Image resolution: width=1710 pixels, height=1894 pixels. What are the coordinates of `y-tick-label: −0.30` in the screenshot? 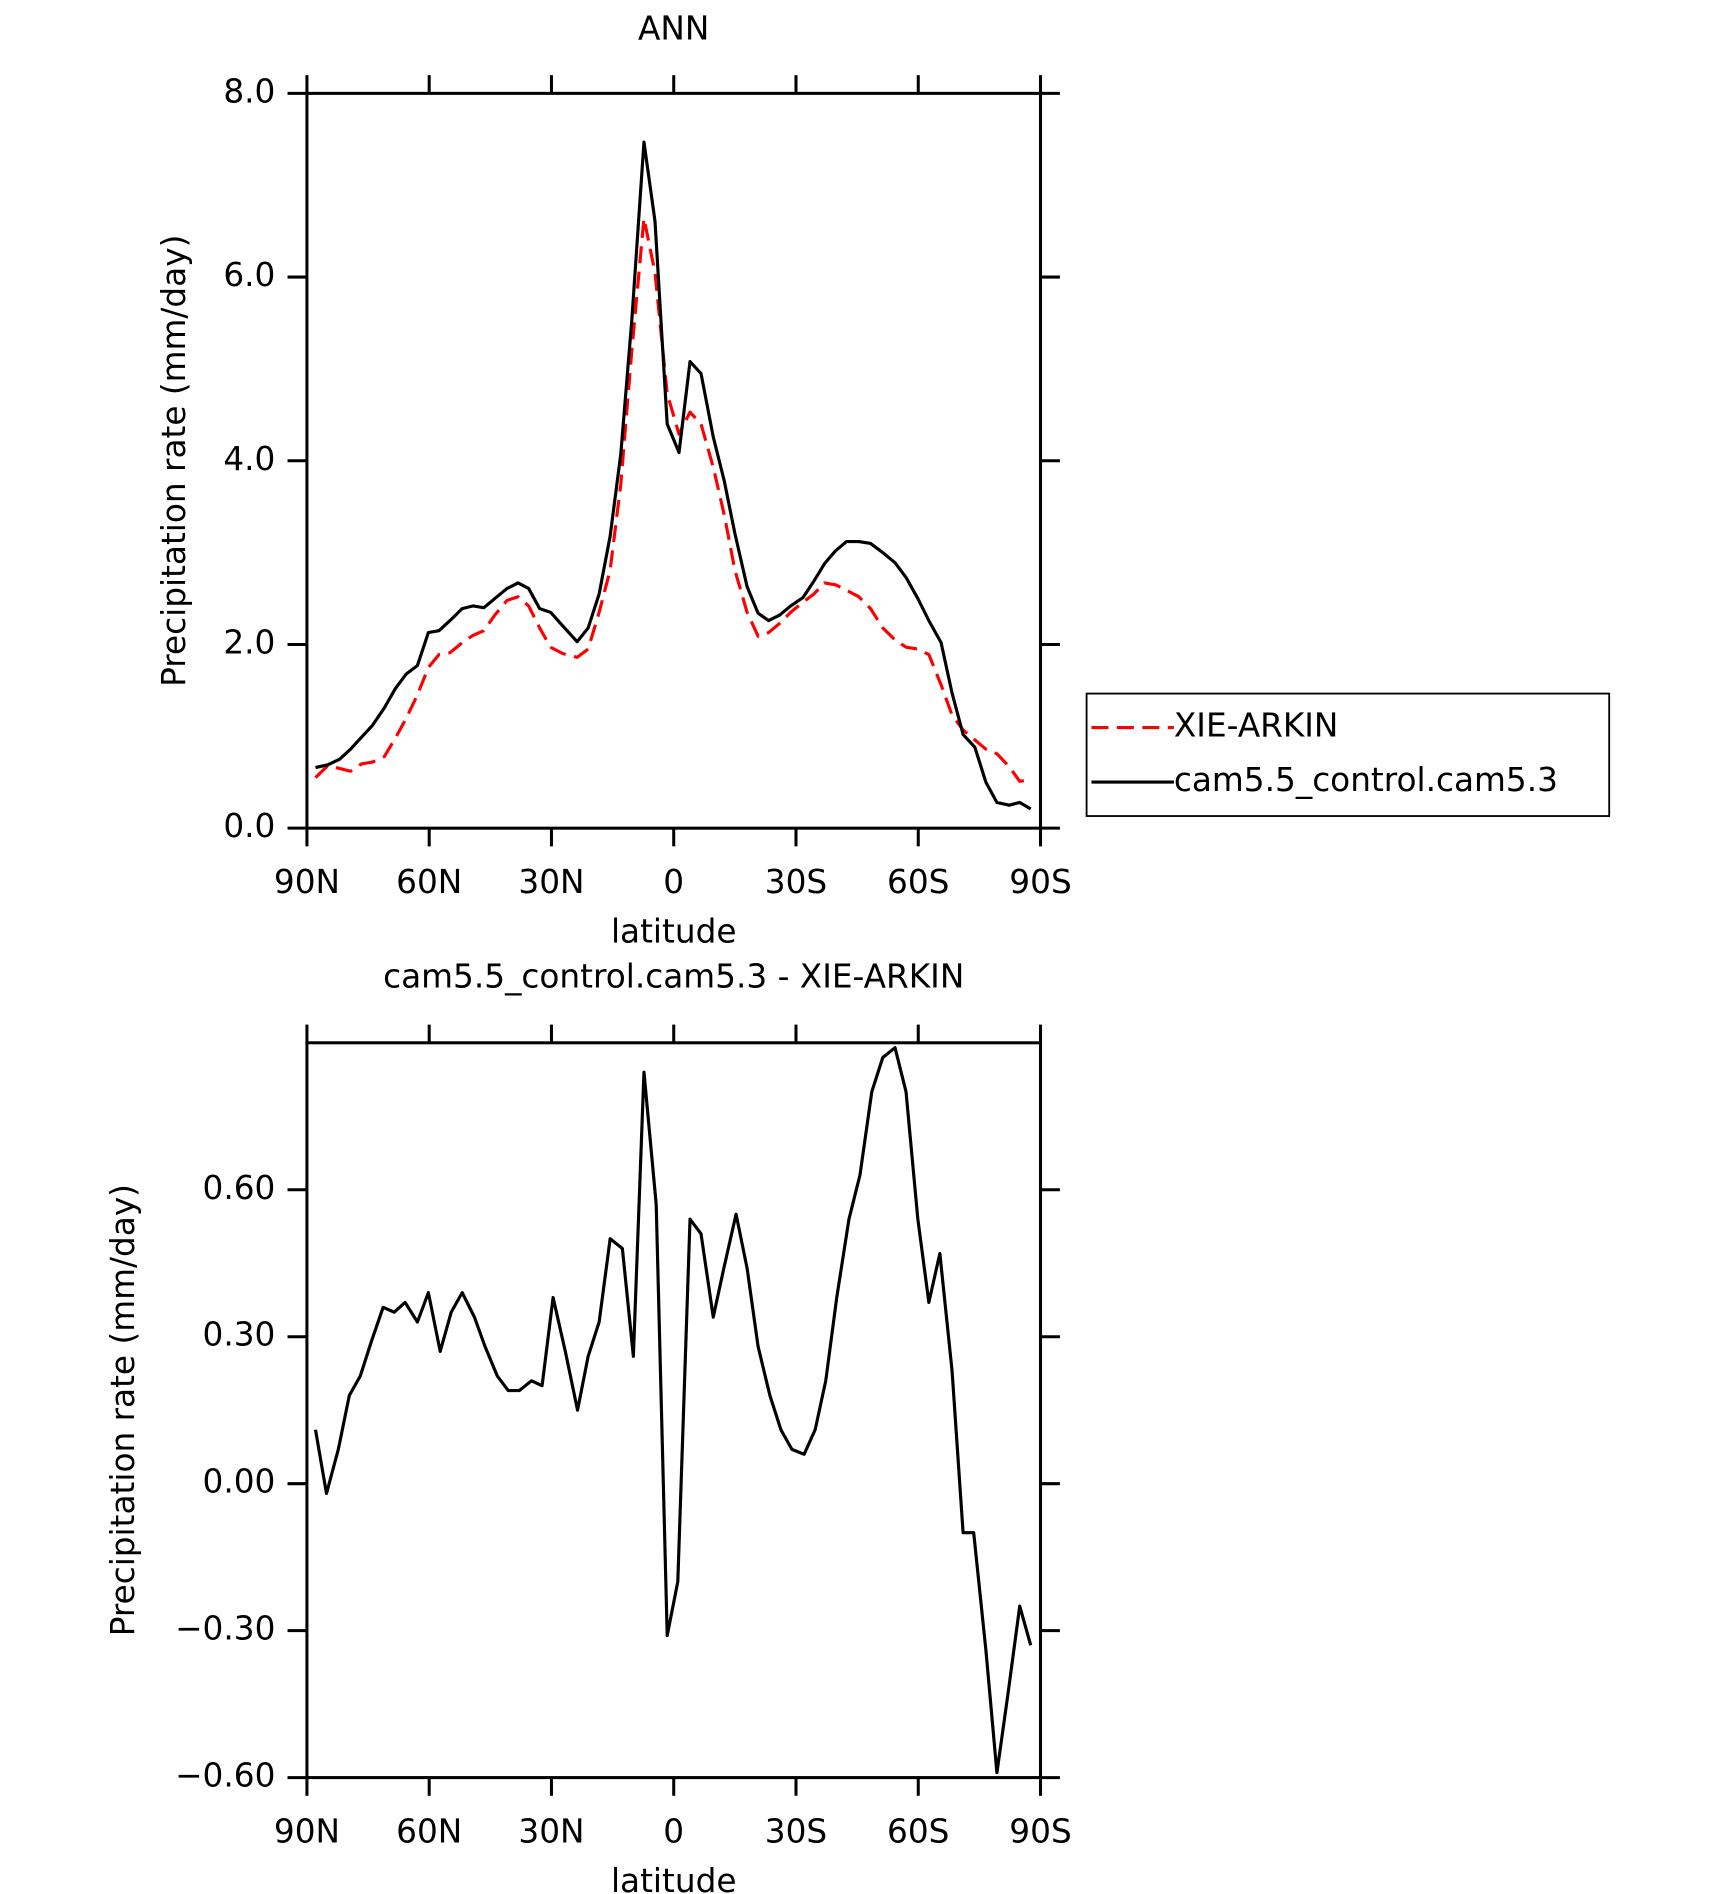 It's located at (225, 1629).